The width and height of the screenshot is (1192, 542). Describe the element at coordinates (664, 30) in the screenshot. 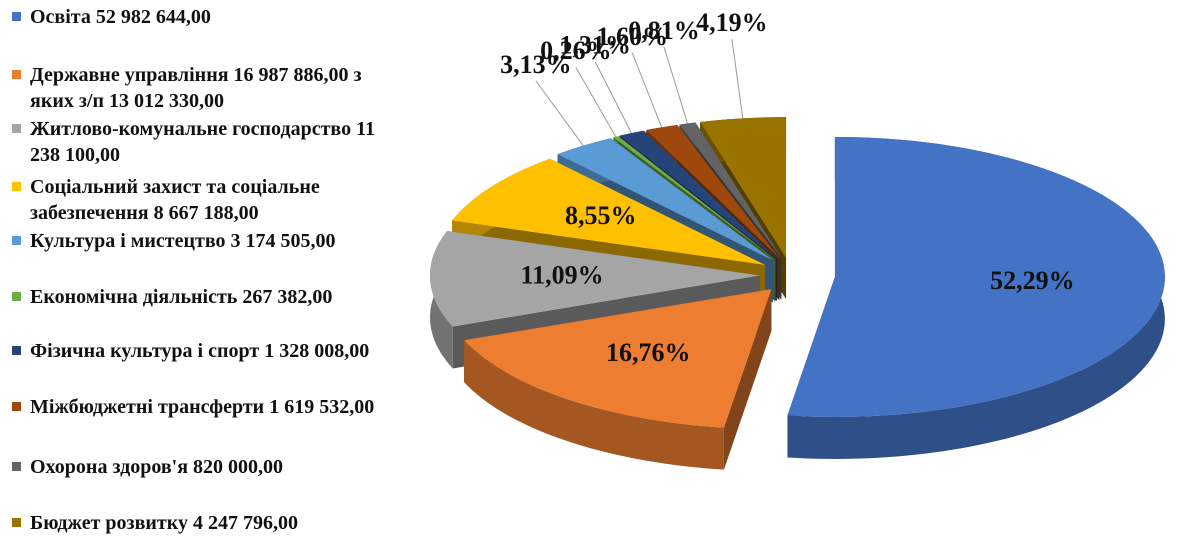

I see `data-label: 0,81%` at that location.